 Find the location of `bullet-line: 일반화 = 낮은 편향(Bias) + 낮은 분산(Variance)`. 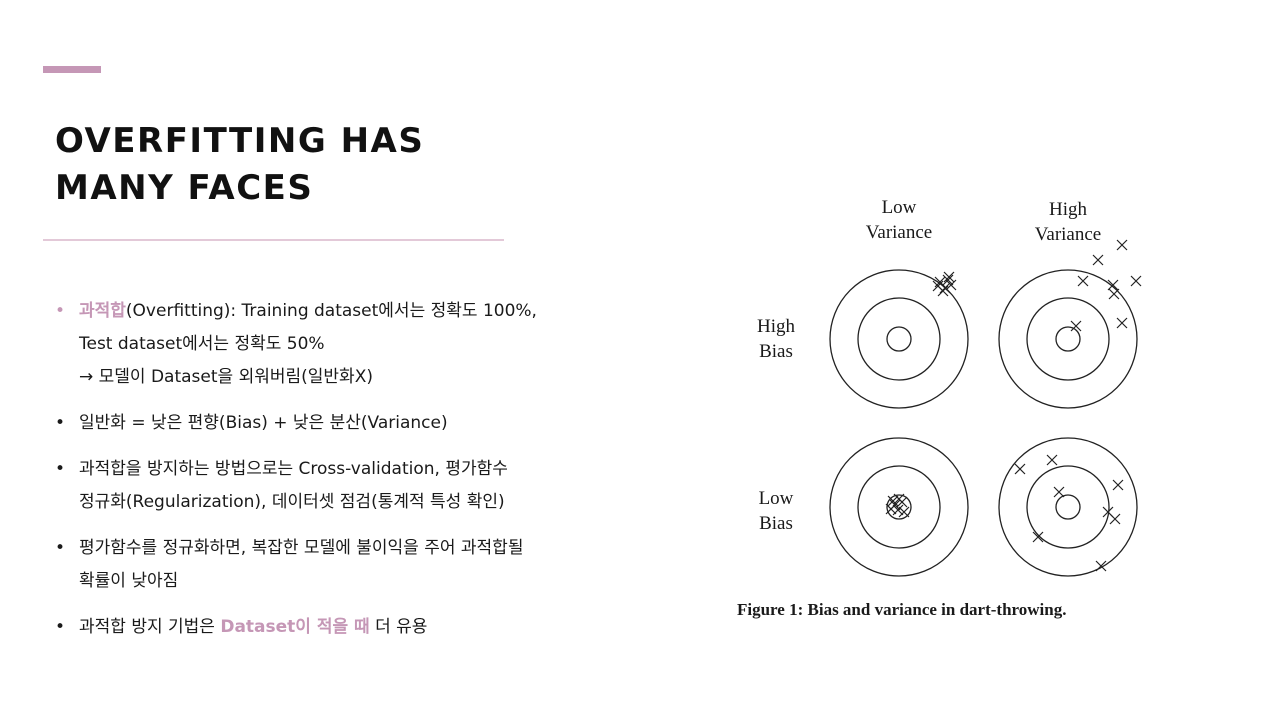

bullet-line: 일반화 = 낮은 편향(Bias) + 낮은 분산(Variance) is located at coordinates (377, 423).